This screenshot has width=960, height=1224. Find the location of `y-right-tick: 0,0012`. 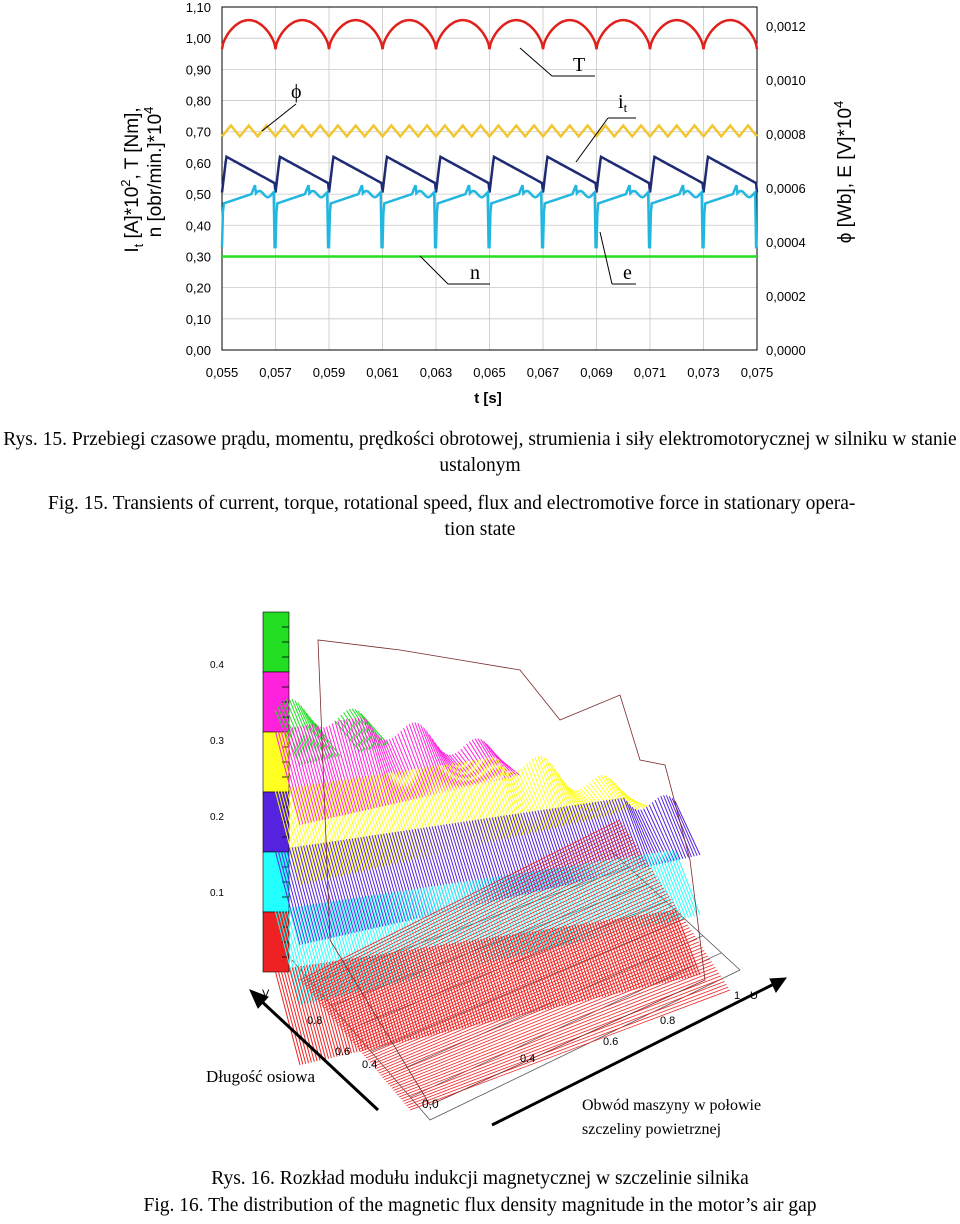

y-right-tick: 0,0012 is located at coordinates (786, 26).